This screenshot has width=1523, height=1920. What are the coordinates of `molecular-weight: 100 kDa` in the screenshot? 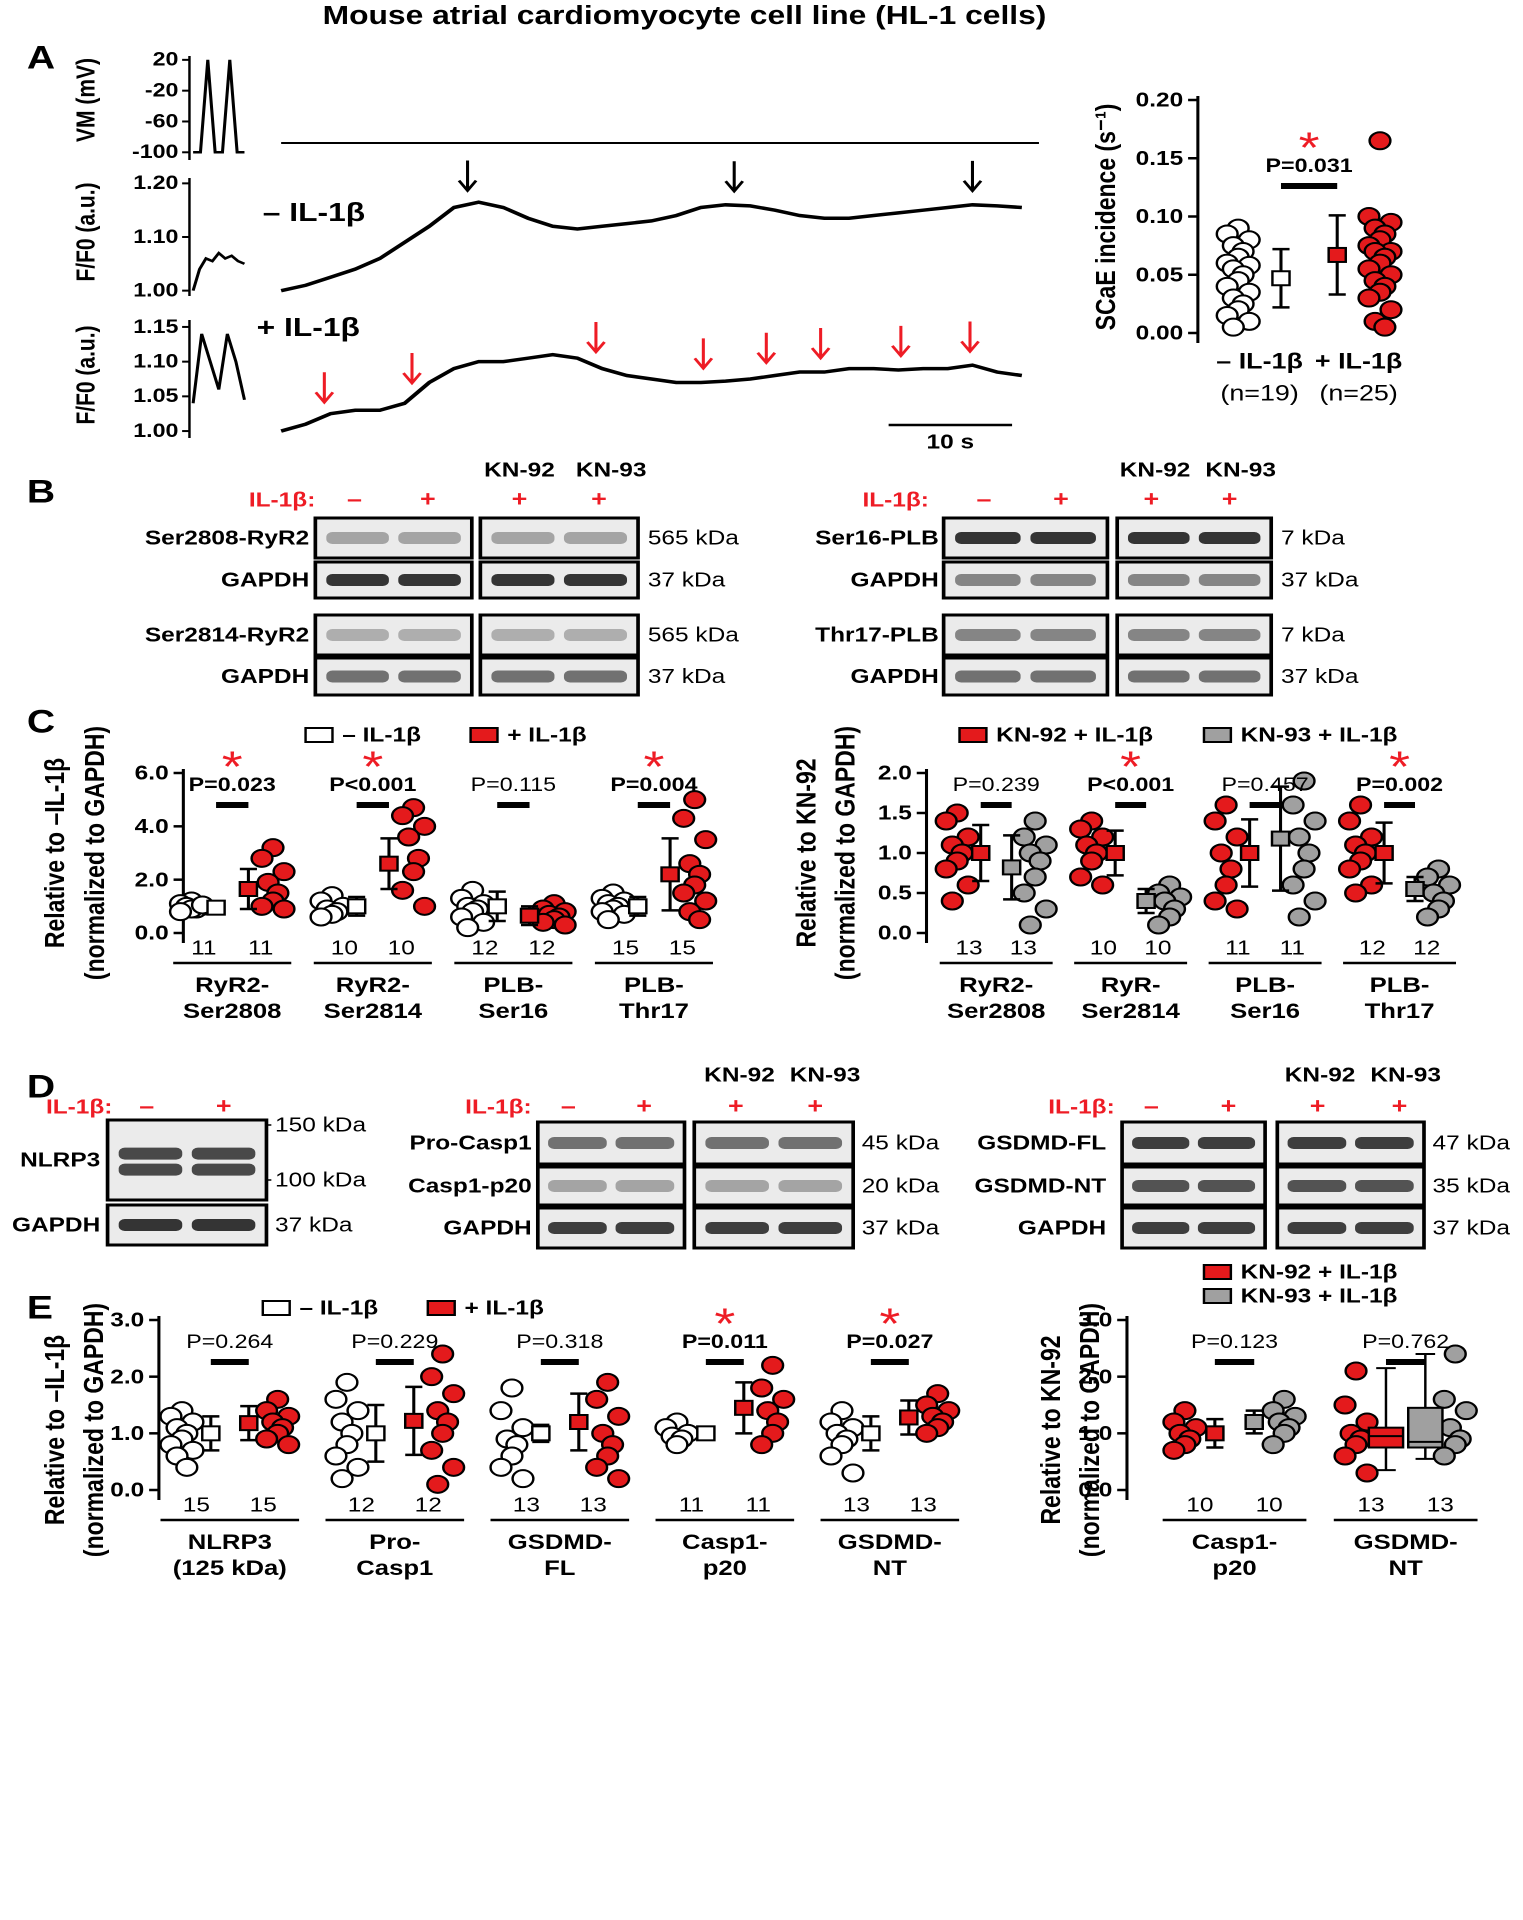 It's located at (321, 1180).